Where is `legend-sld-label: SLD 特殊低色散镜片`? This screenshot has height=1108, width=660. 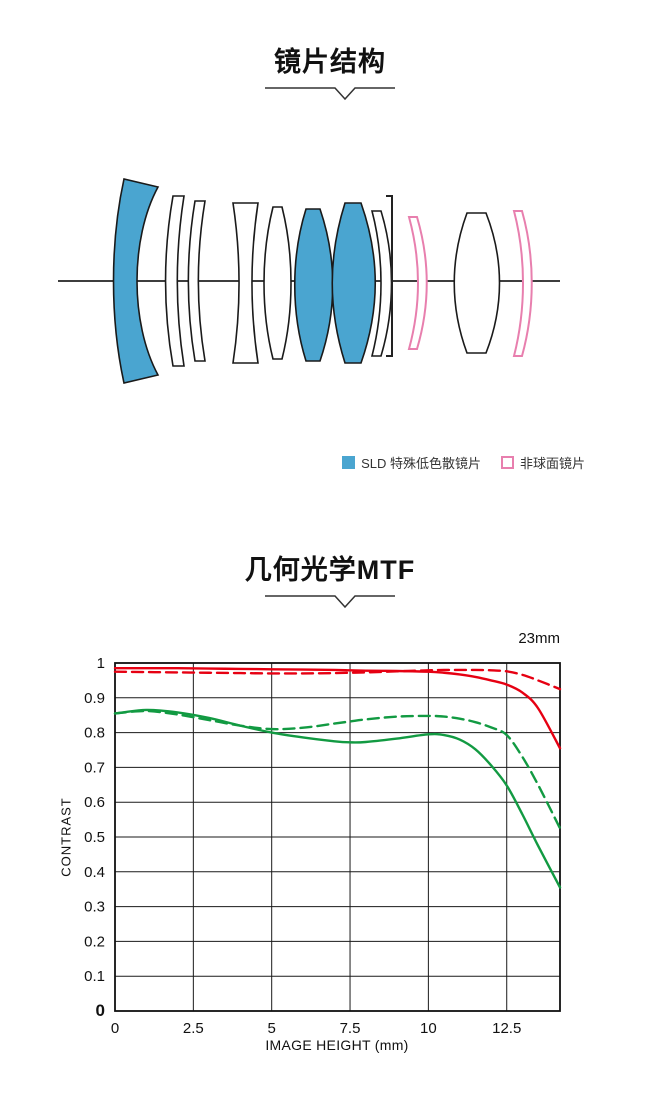 legend-sld-label: SLD 特殊低色散镜片 is located at coordinates (421, 463).